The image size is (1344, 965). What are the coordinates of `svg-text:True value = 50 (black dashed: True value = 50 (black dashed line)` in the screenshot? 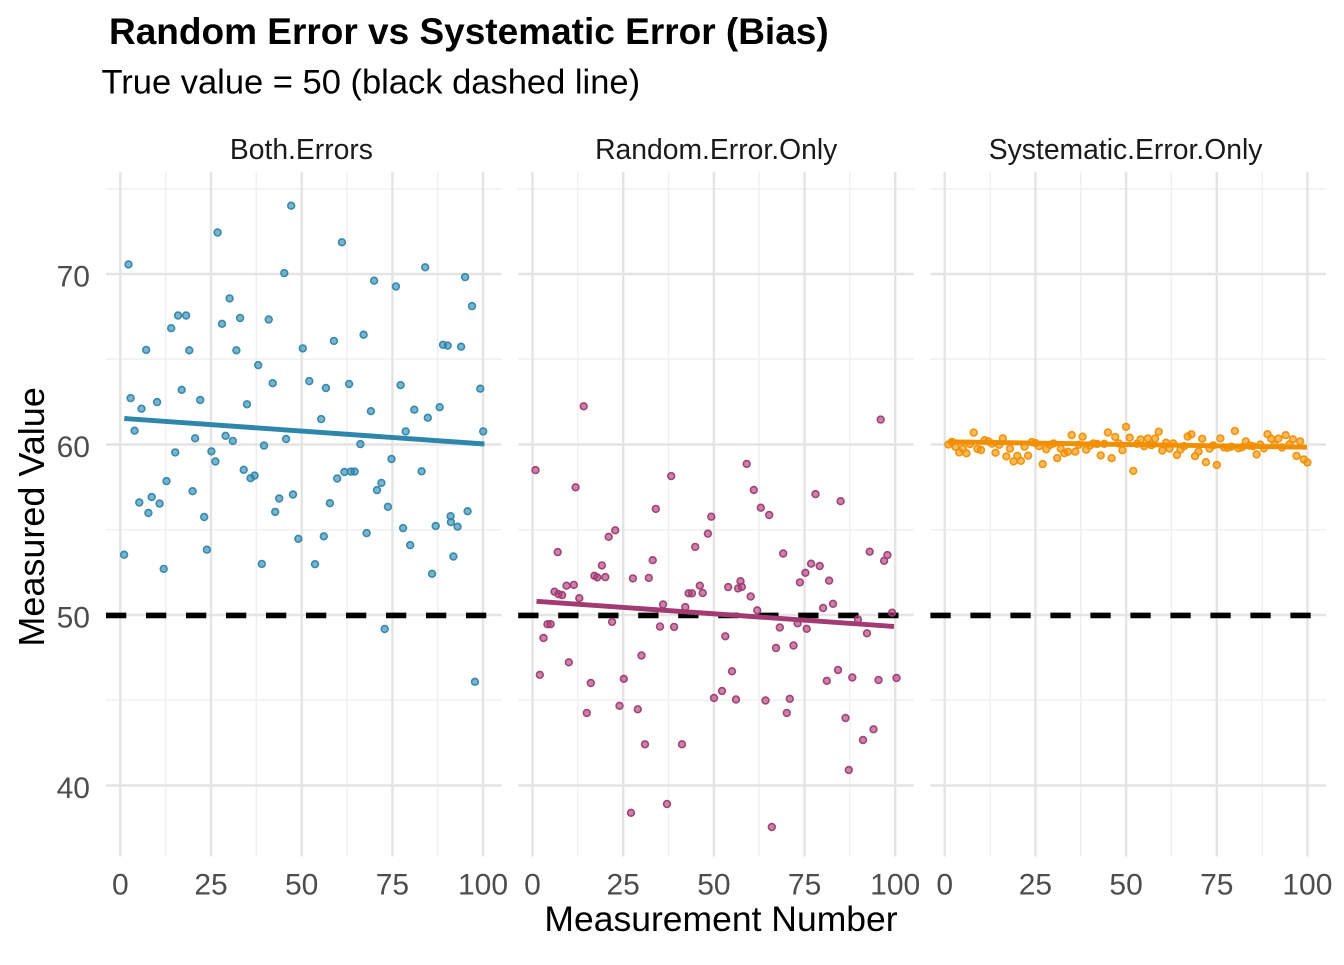 It's located at (371, 83).